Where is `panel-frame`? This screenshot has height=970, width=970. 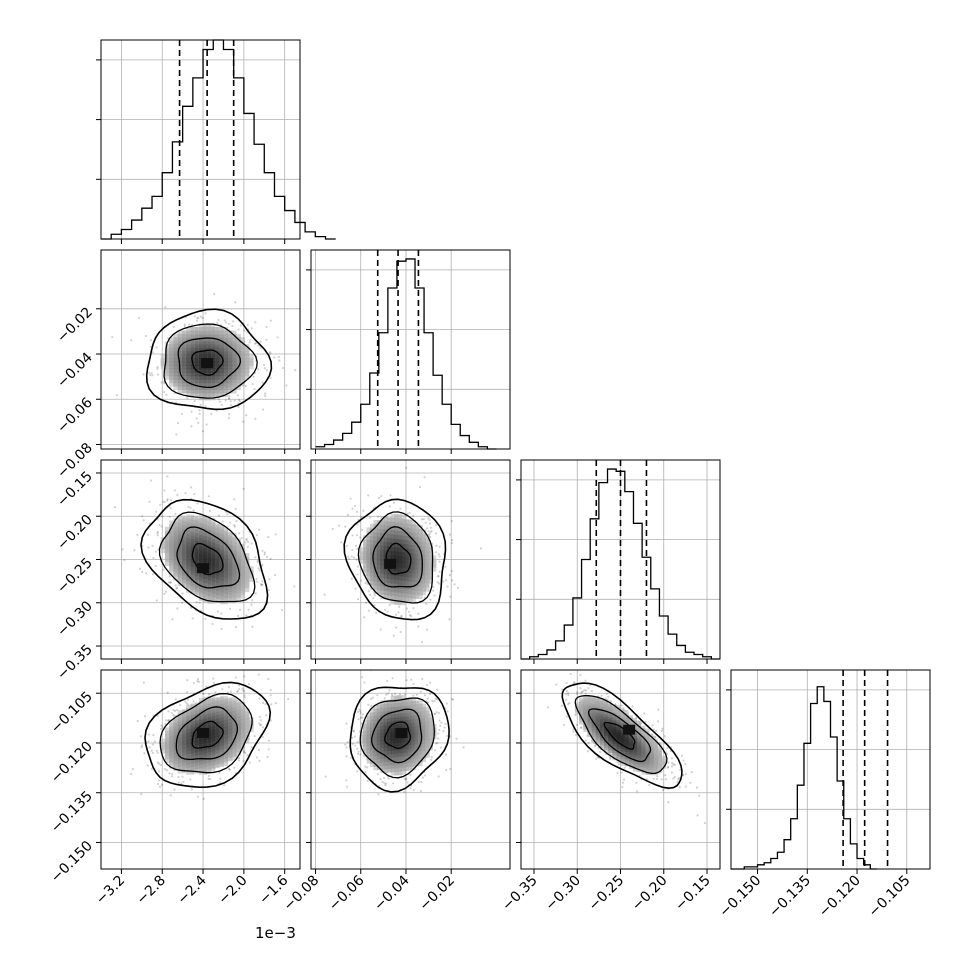
panel-frame is located at coordinates (200, 139).